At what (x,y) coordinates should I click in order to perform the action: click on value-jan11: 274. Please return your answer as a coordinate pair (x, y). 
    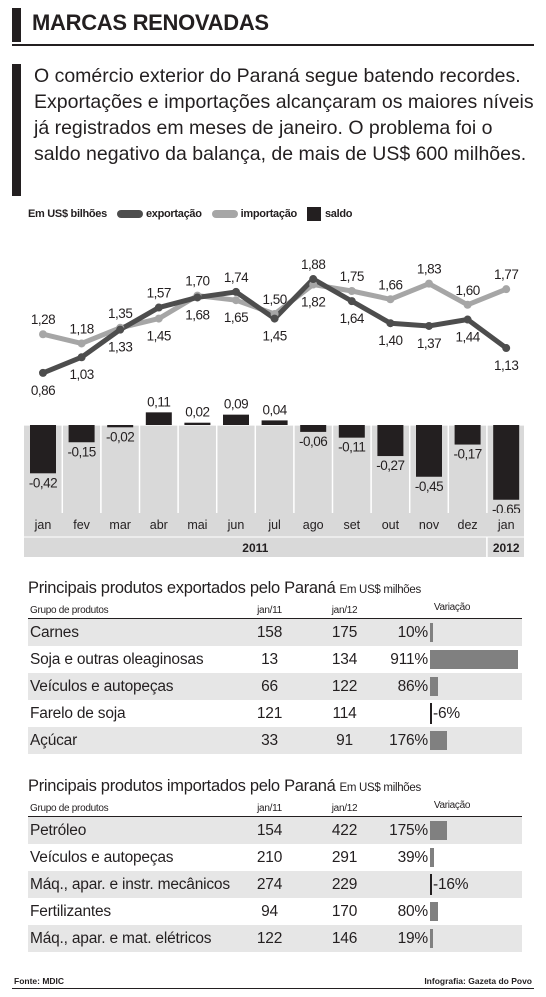
    Looking at the image, I should click on (269, 884).